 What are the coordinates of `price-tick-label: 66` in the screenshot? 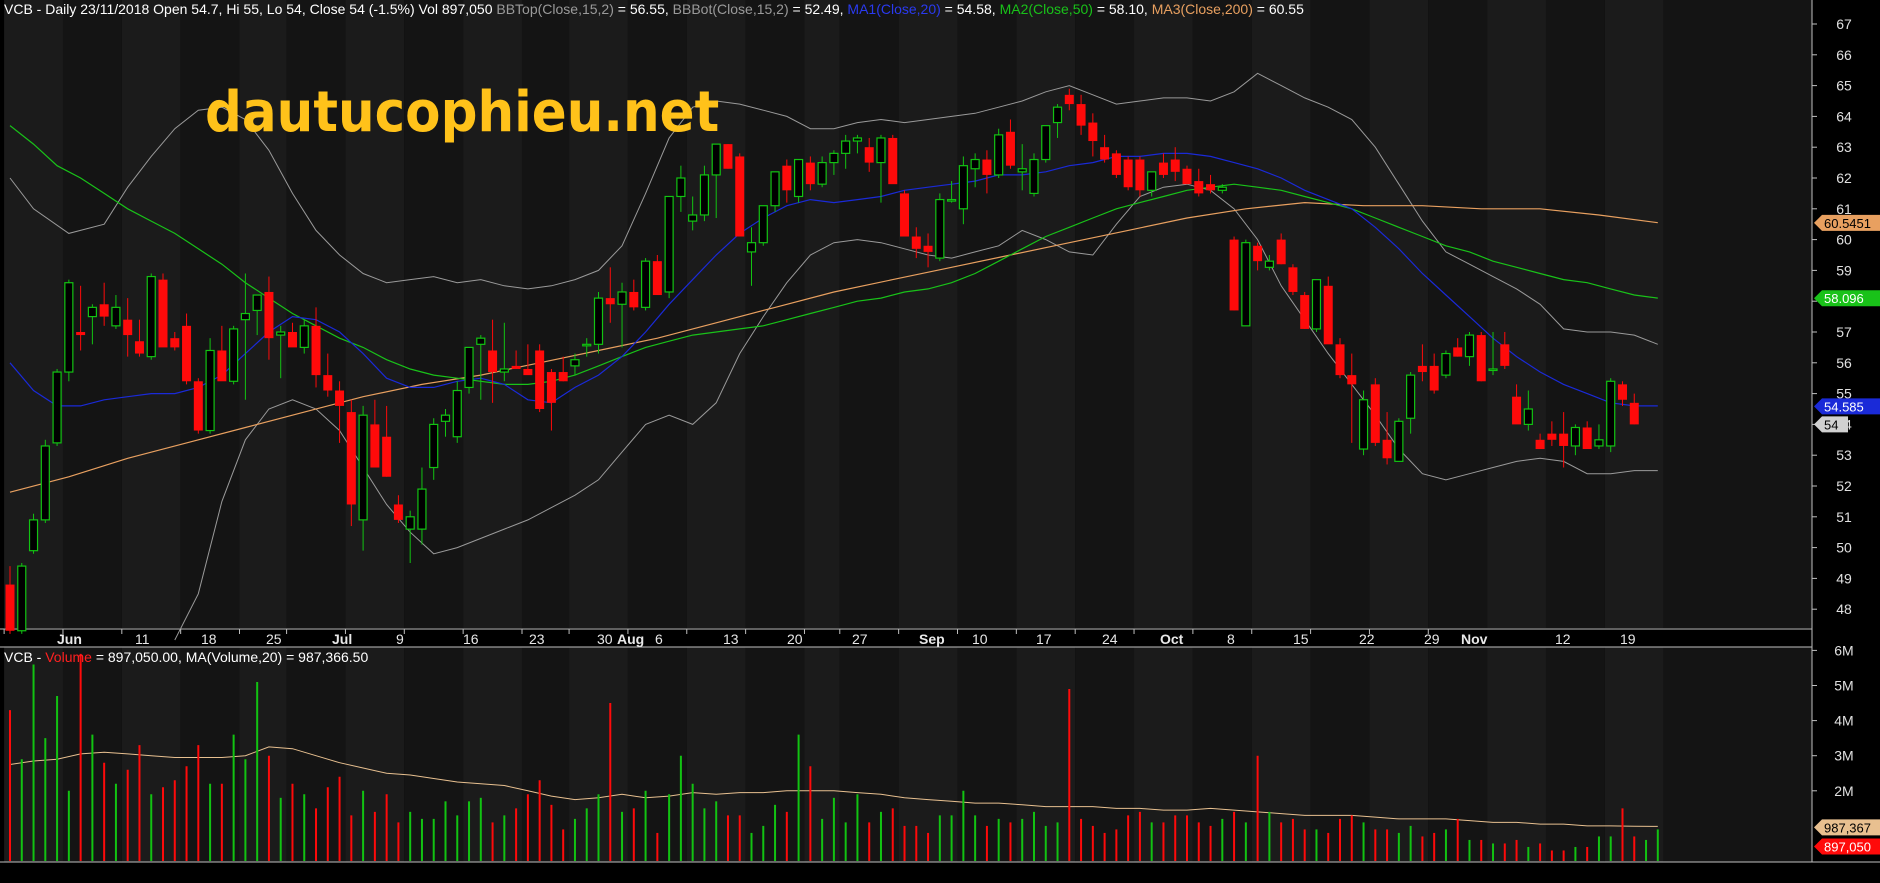 It's located at (1844, 55).